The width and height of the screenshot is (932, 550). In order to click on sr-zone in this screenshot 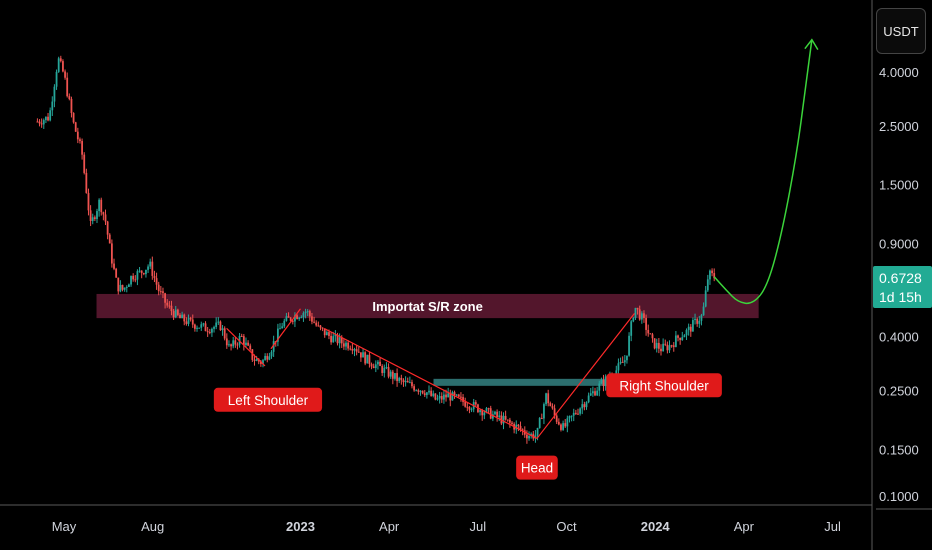, I will do `click(427, 306)`.